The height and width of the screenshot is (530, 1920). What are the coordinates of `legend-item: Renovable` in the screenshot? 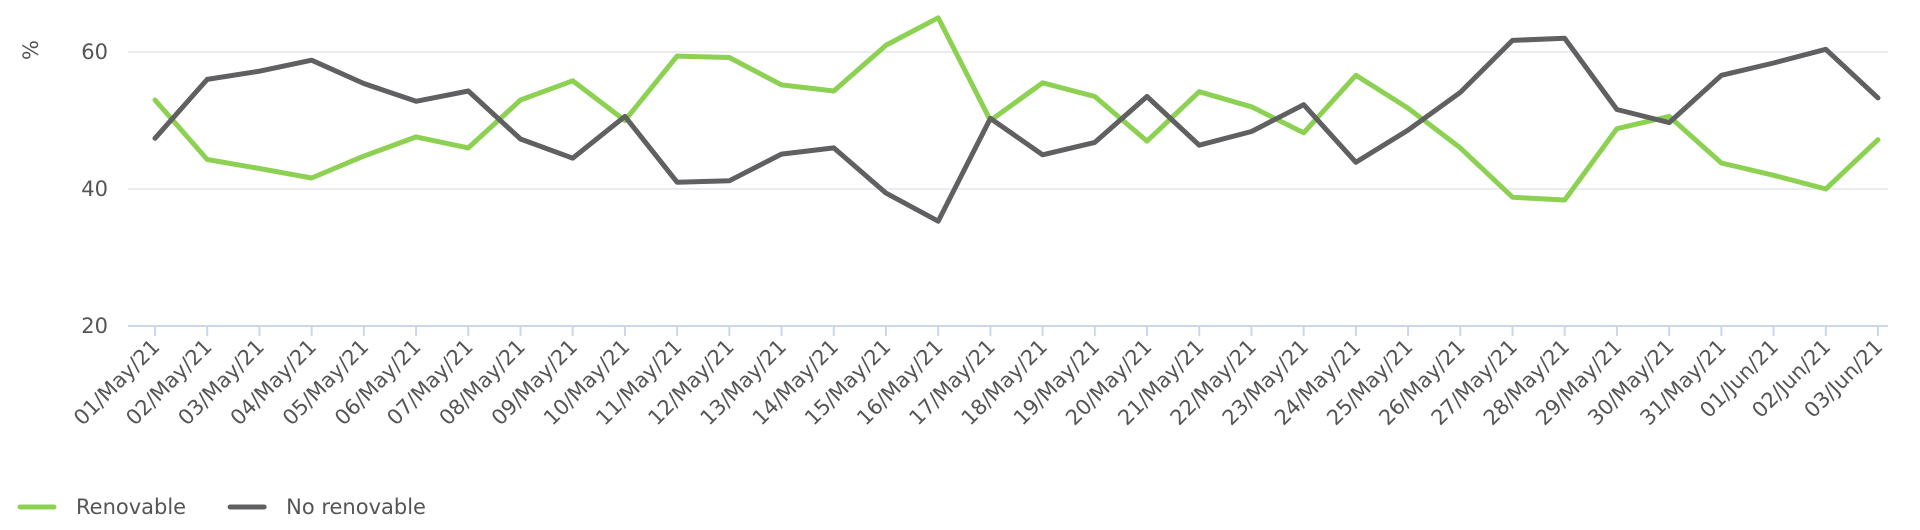 It's located at (101, 507).